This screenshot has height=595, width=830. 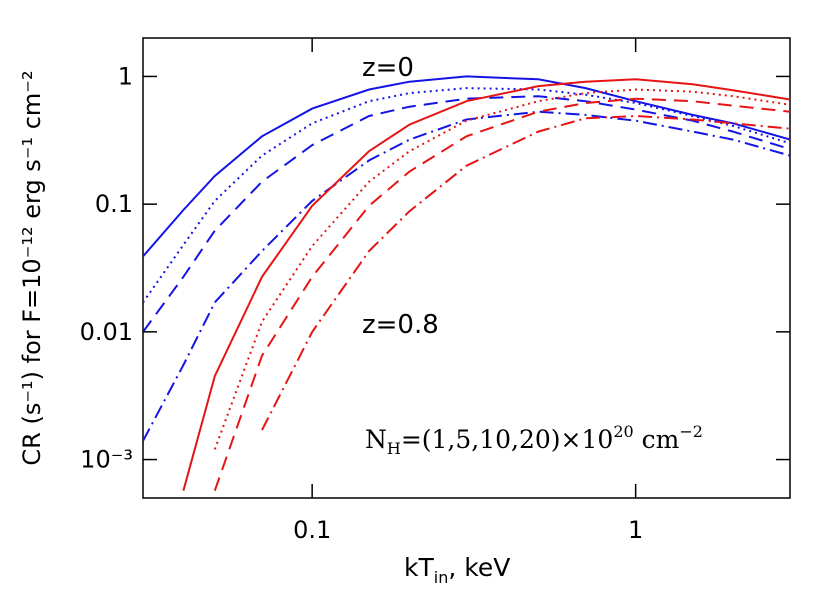 What do you see at coordinates (312, 530) in the screenshot?
I see `x-tick-label: 0.1` at bounding box center [312, 530].